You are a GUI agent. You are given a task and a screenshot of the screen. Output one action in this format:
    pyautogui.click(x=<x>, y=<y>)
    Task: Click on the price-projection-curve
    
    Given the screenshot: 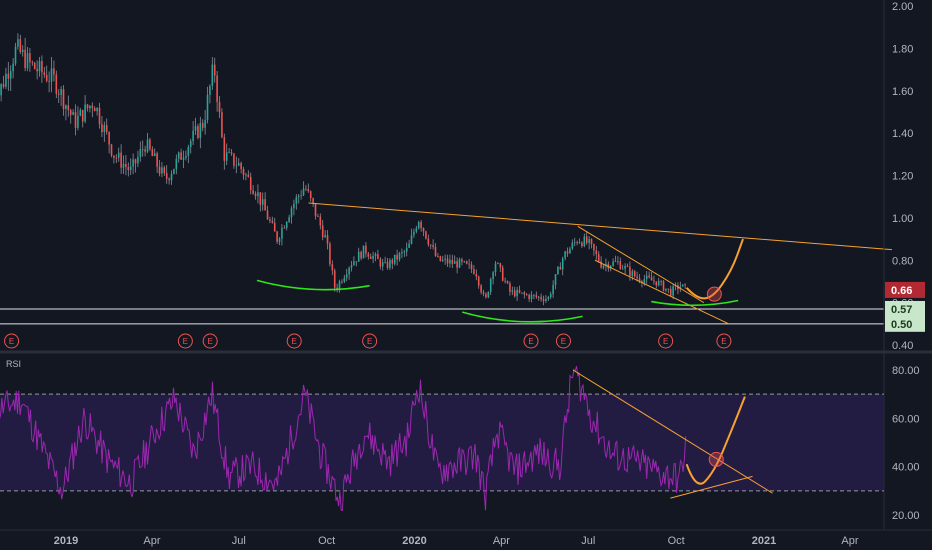 What is the action you would take?
    pyautogui.click(x=714, y=269)
    